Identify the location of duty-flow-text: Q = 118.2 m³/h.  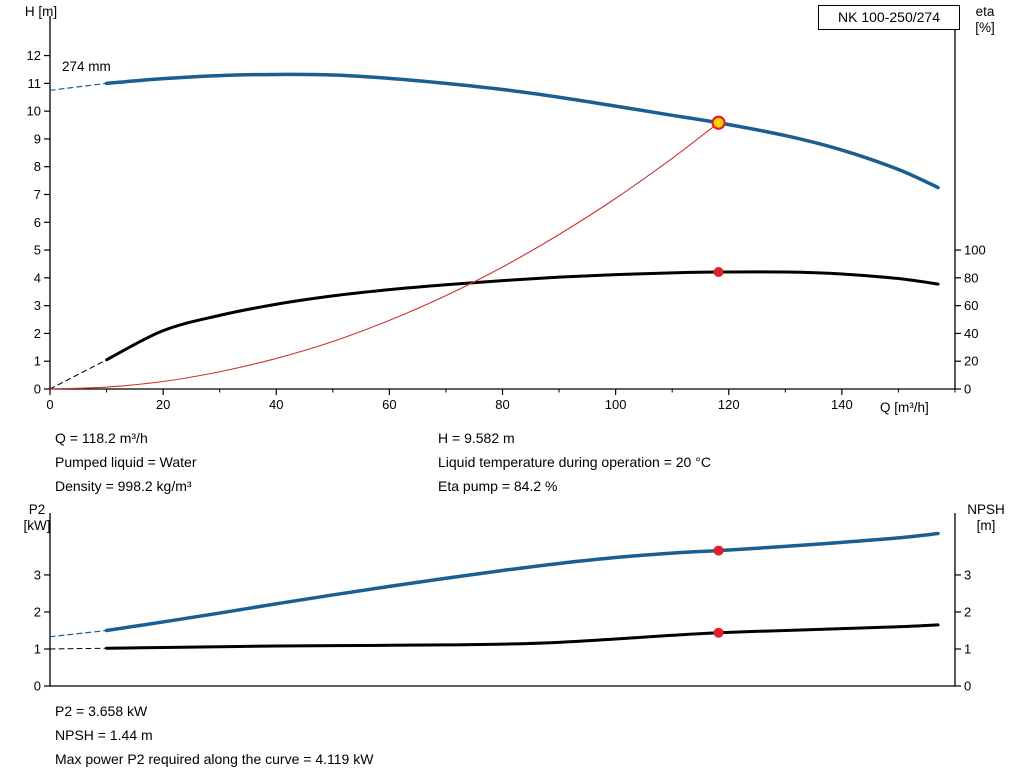
(101, 438).